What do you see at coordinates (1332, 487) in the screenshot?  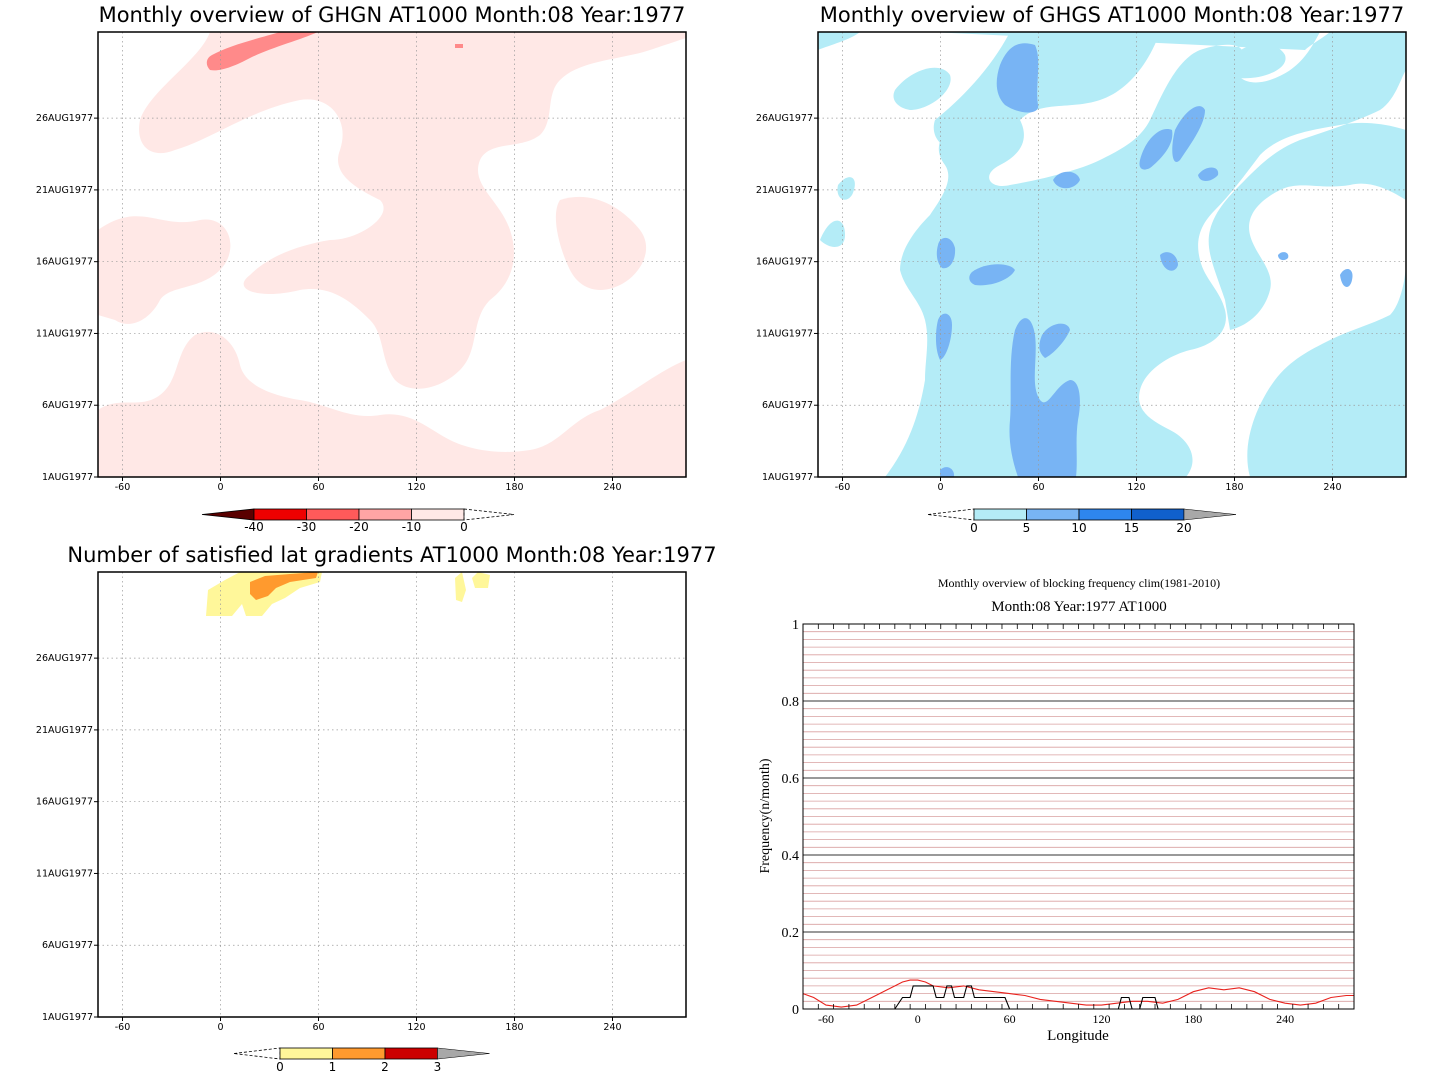 I see `ghgs-xtick-label: 240` at bounding box center [1332, 487].